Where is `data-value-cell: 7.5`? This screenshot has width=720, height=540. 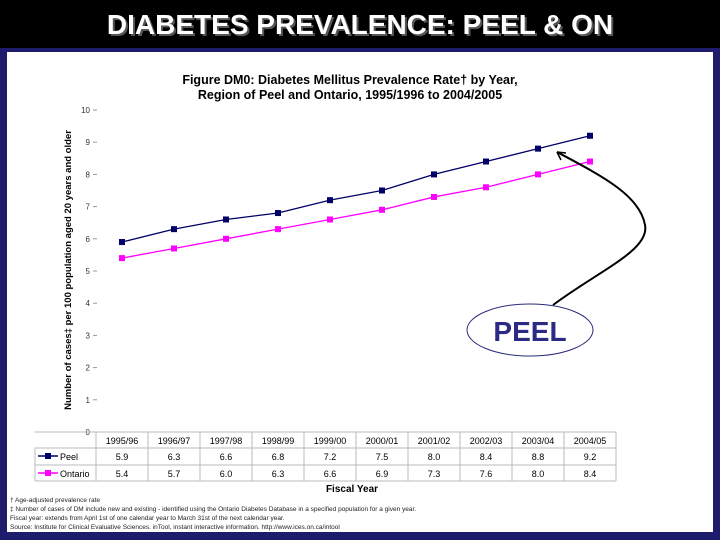 data-value-cell: 7.5 is located at coordinates (382, 457).